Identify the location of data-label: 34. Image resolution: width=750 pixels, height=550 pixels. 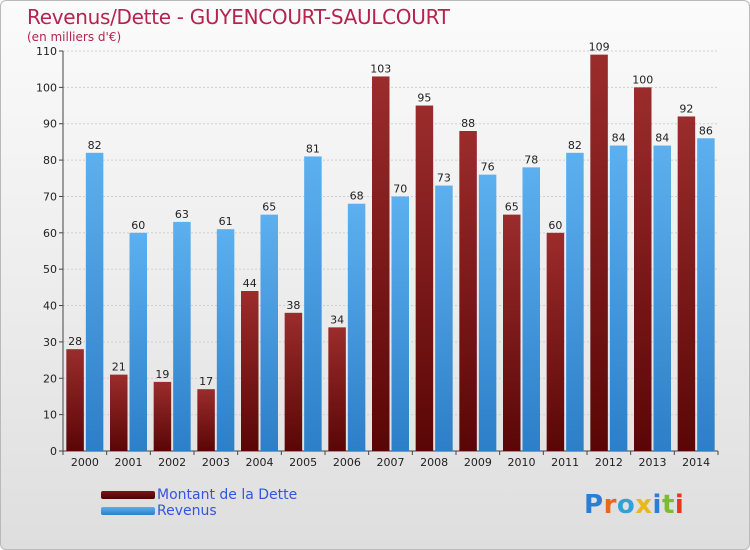
(337, 319).